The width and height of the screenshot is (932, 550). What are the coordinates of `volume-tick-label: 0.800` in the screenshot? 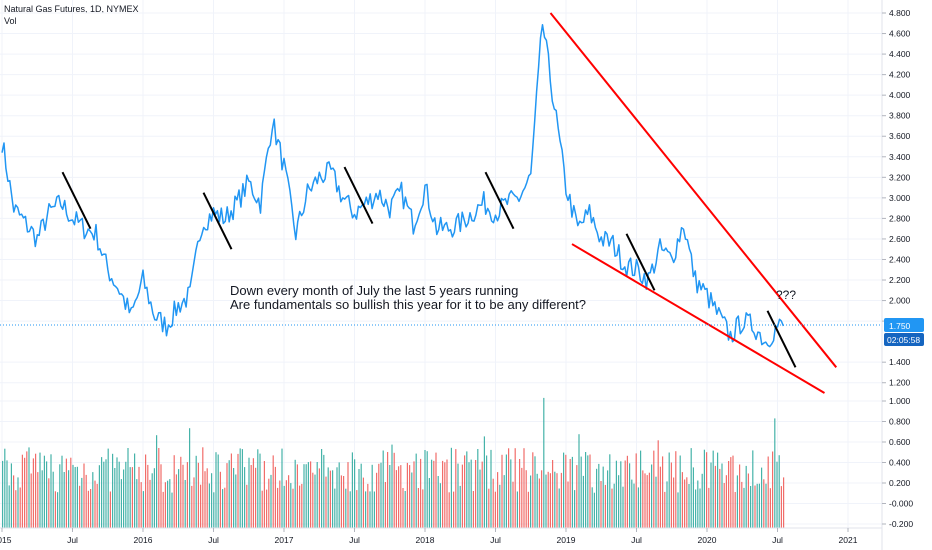 It's located at (900, 422).